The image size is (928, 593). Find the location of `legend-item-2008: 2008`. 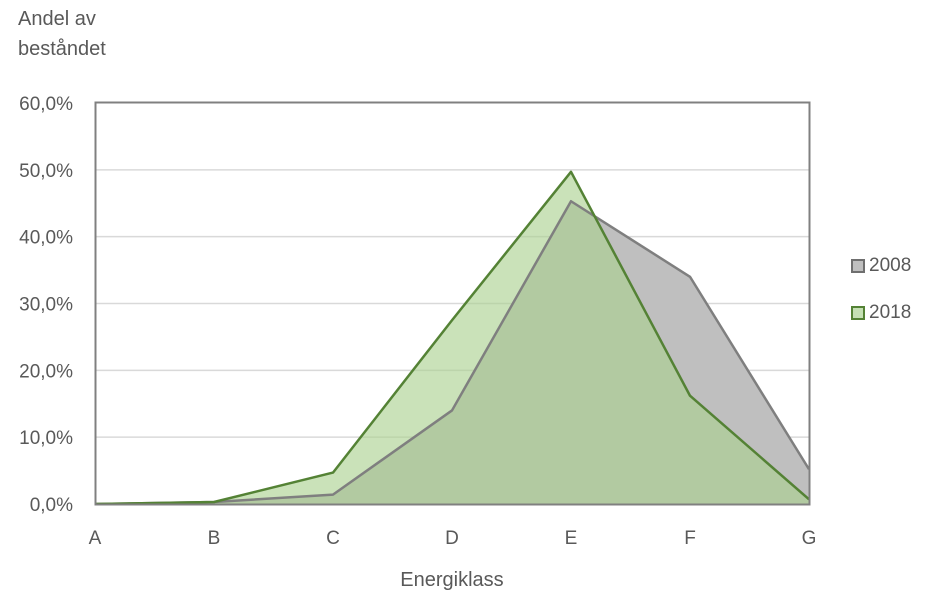

legend-item-2008: 2008 is located at coordinates (881, 266).